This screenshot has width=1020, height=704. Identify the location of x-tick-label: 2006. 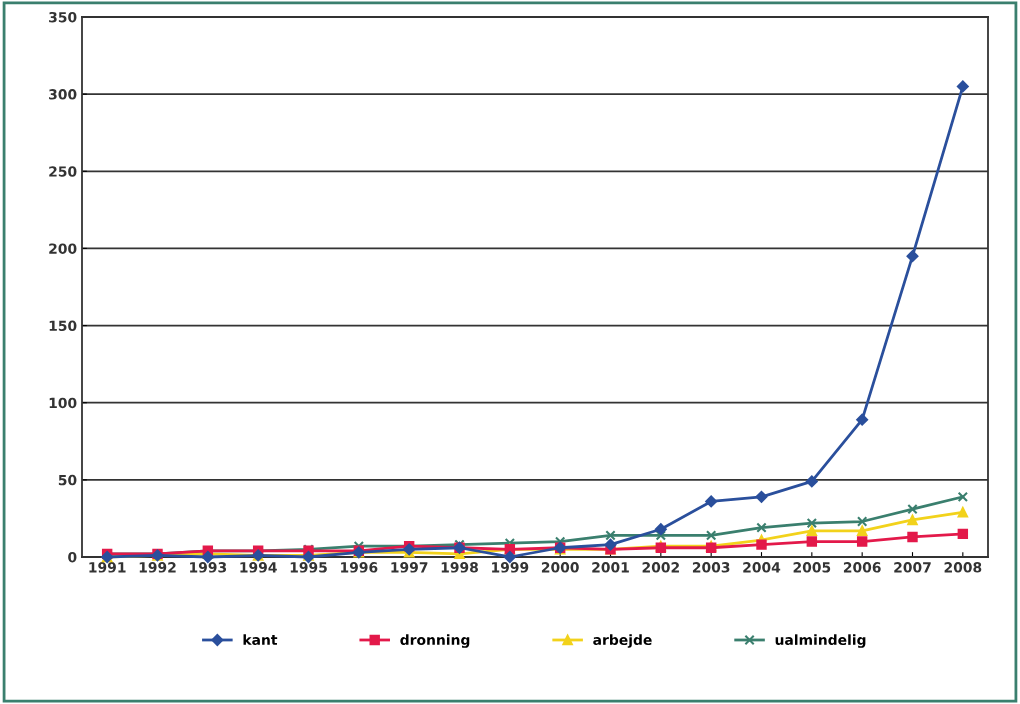
(862, 567).